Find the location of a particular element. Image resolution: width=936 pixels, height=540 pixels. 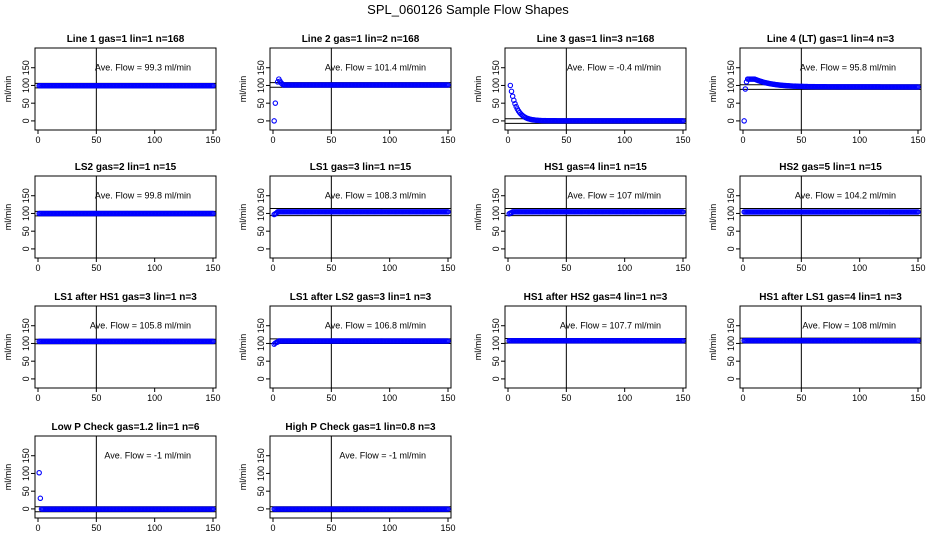

average-flow-label: Ave. Flow = 108.3 ml/min is located at coordinates (375, 196).